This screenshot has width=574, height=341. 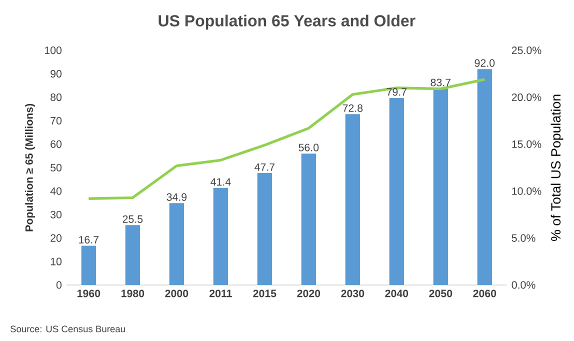 I want to click on data-label: 16.7, so click(x=89, y=240).